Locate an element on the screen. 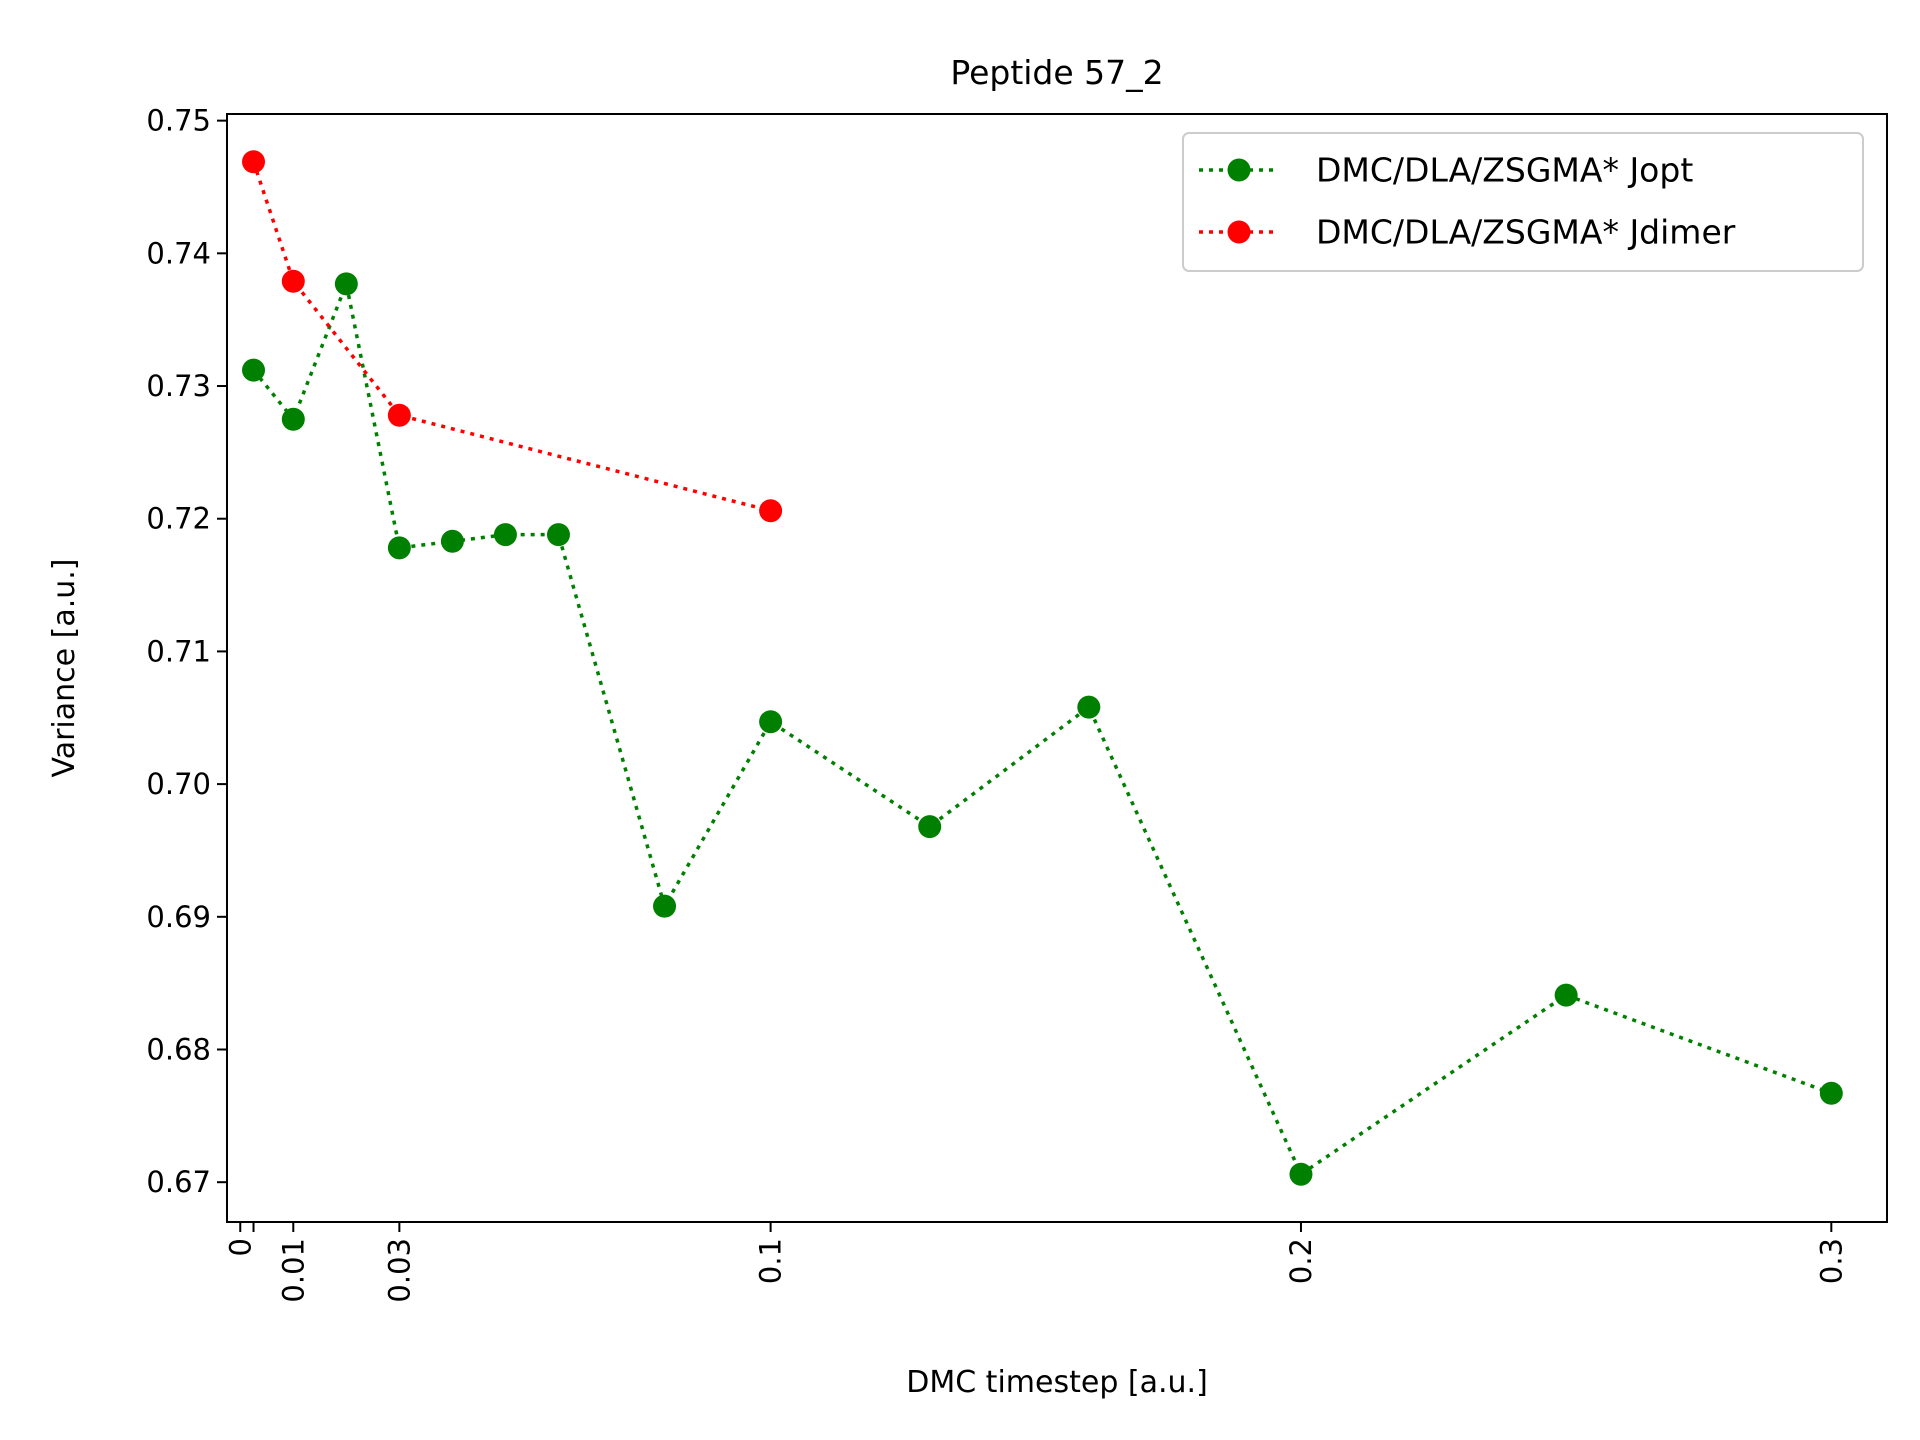 The image size is (1920, 1440). y-tick-label: 0.69 is located at coordinates (178, 917).